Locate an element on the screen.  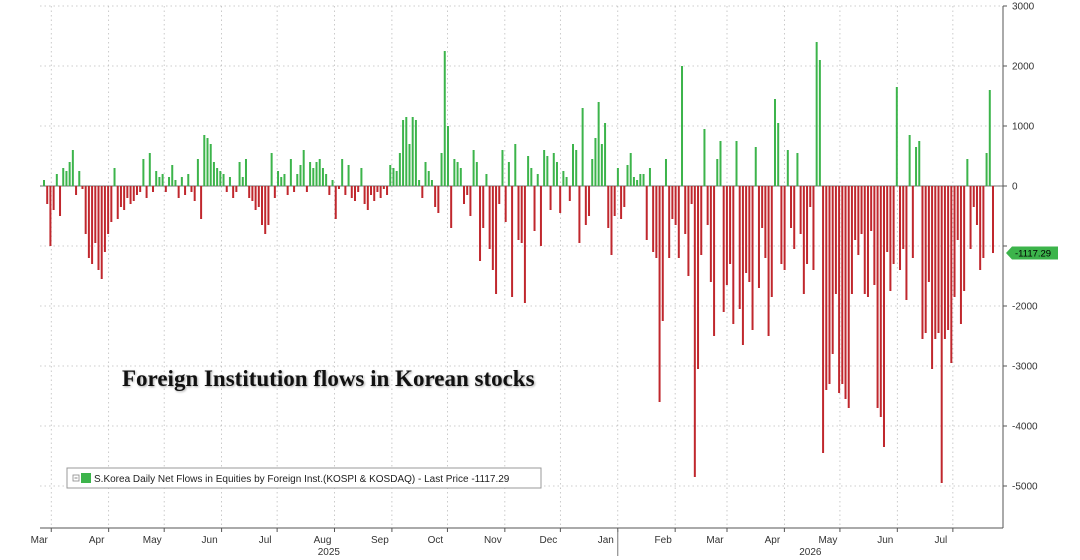
x-month-label: Oct is located at coordinates (436, 540).